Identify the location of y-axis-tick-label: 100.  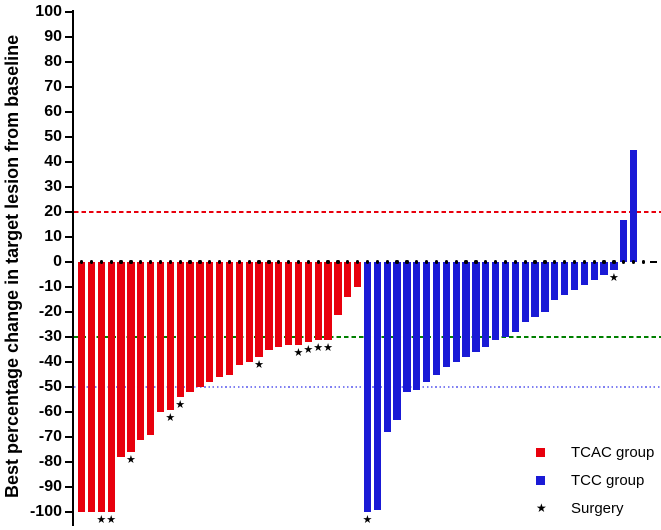
(48, 11).